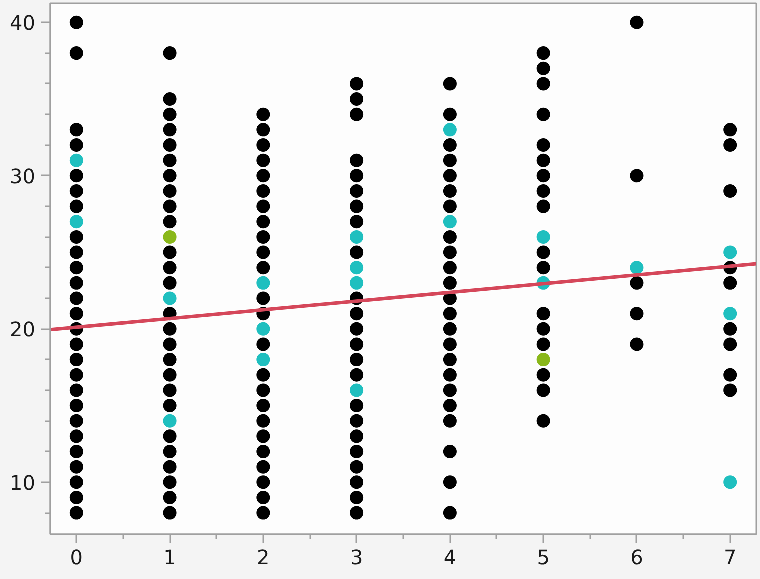 This screenshot has width=760, height=579. What do you see at coordinates (637, 558) in the screenshot?
I see `x-tick-label: 6` at bounding box center [637, 558].